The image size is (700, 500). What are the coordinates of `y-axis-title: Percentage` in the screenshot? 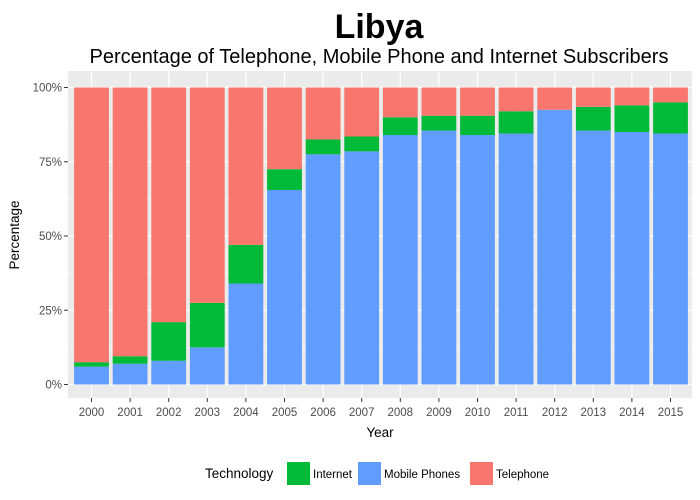 It's located at (14, 234).